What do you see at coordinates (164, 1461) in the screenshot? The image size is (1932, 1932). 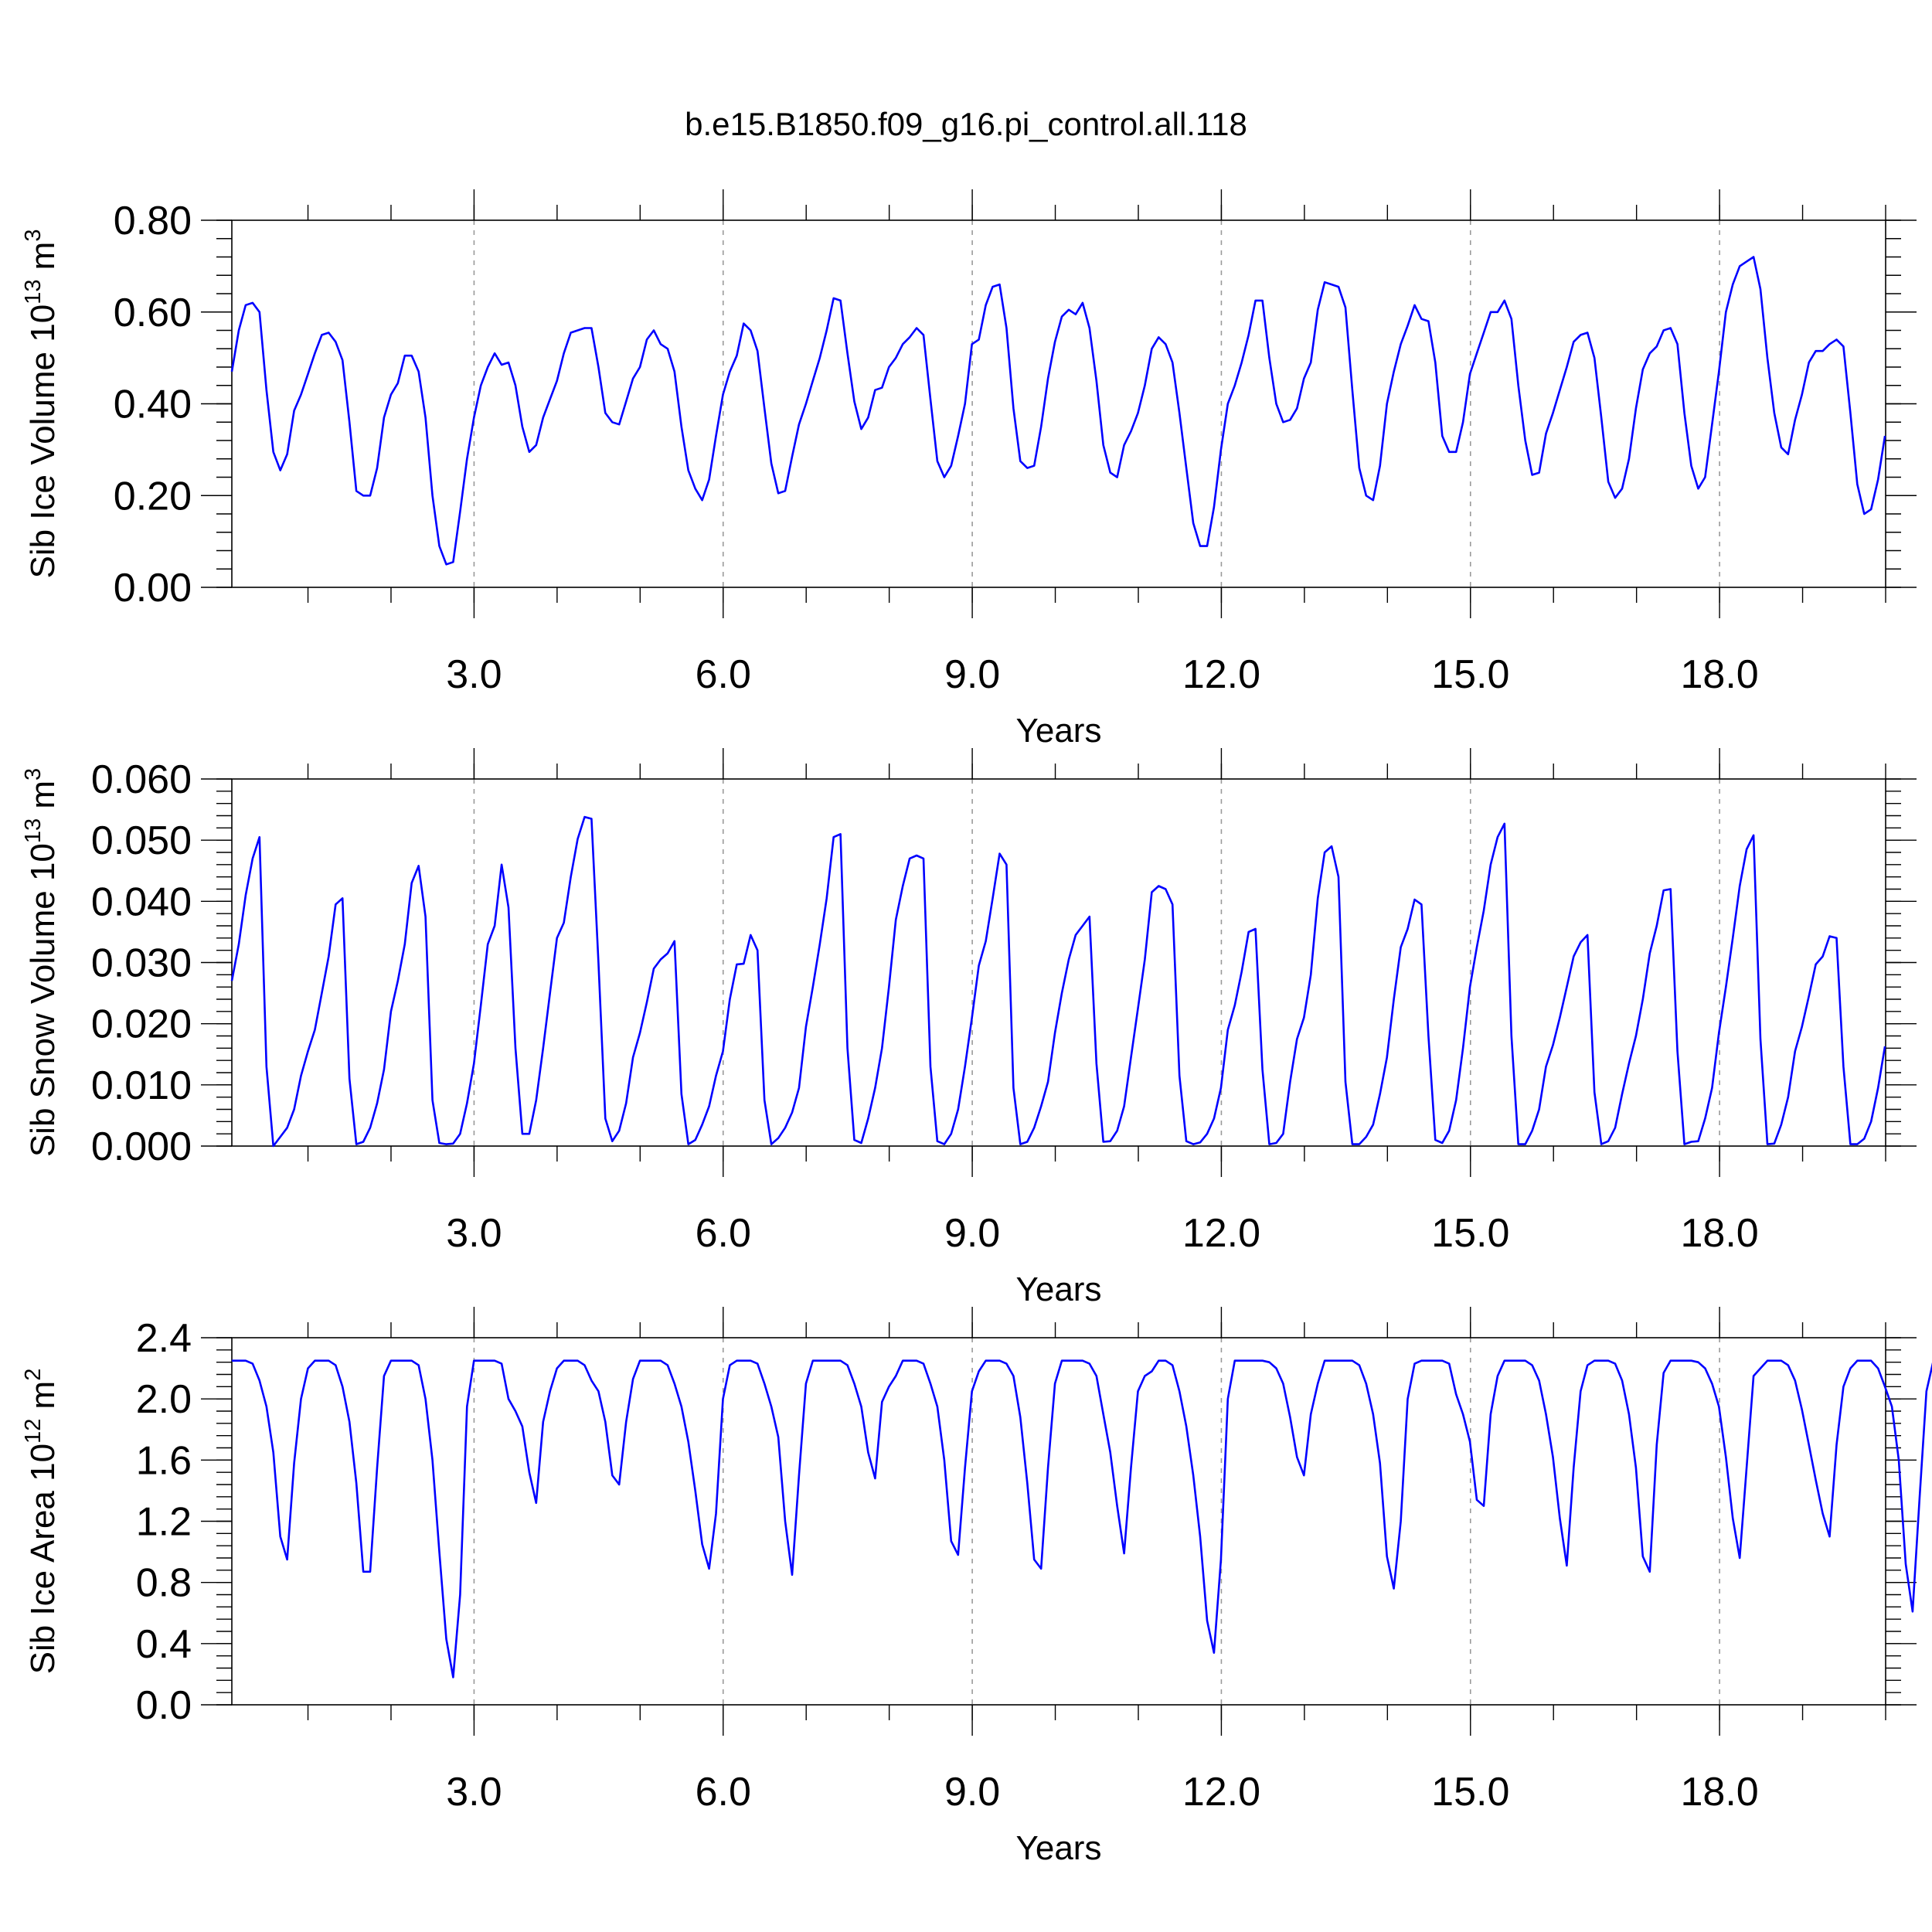 I see `y-tick-label: 1.6` at bounding box center [164, 1461].